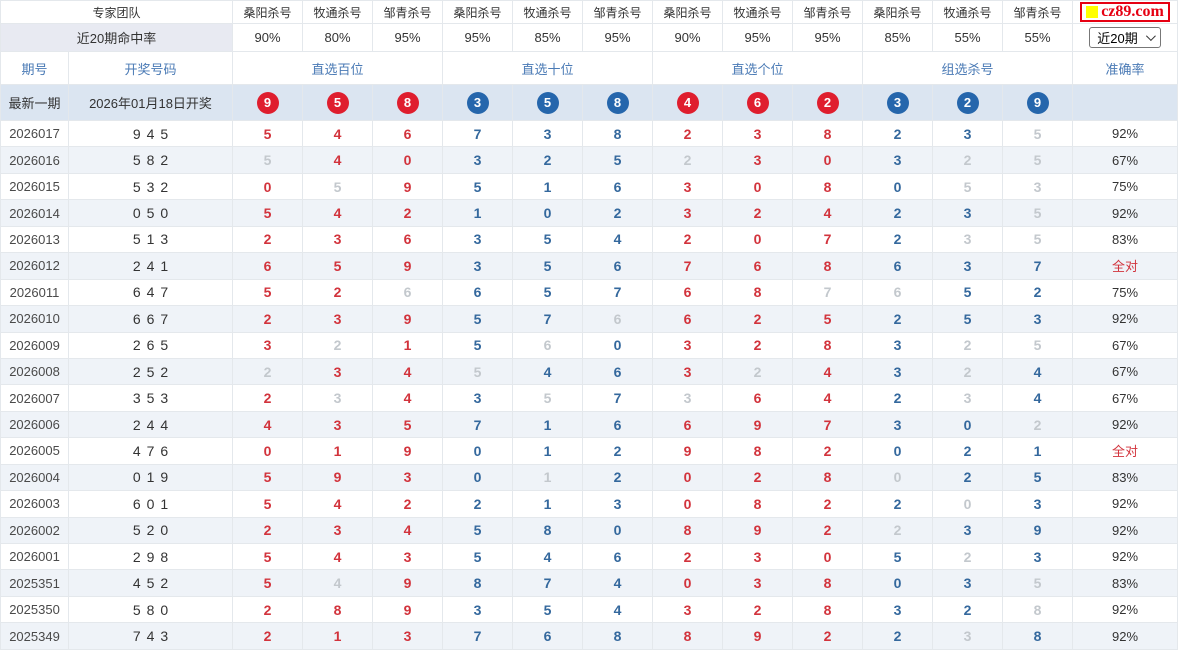 The height and width of the screenshot is (650, 1178). I want to click on period-cell: 2025350, so click(34, 609).